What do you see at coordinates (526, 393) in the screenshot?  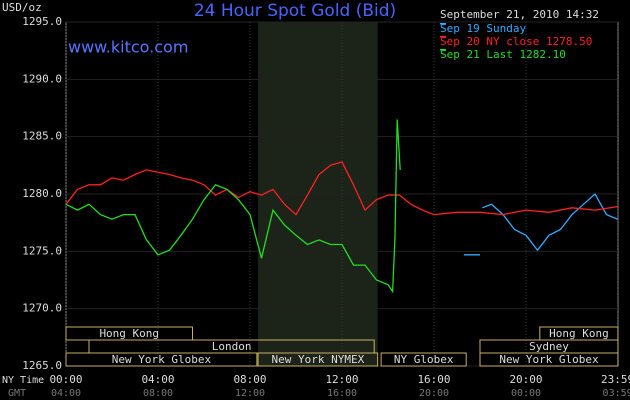 I see `x2-tick-label: 00:00` at bounding box center [526, 393].